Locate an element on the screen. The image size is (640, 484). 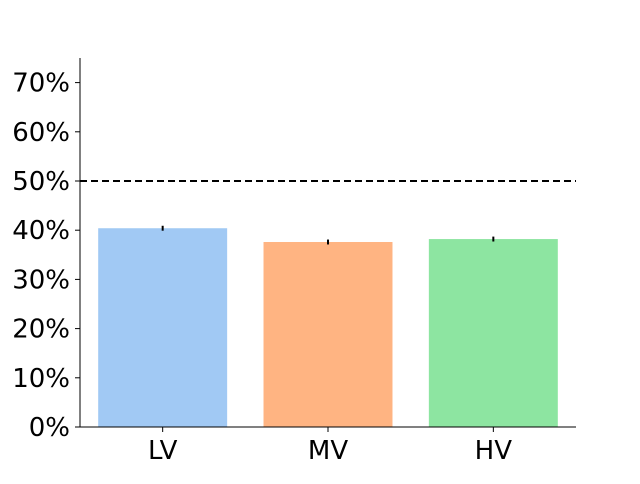
y-tick-label: 40% is located at coordinates (41, 231).